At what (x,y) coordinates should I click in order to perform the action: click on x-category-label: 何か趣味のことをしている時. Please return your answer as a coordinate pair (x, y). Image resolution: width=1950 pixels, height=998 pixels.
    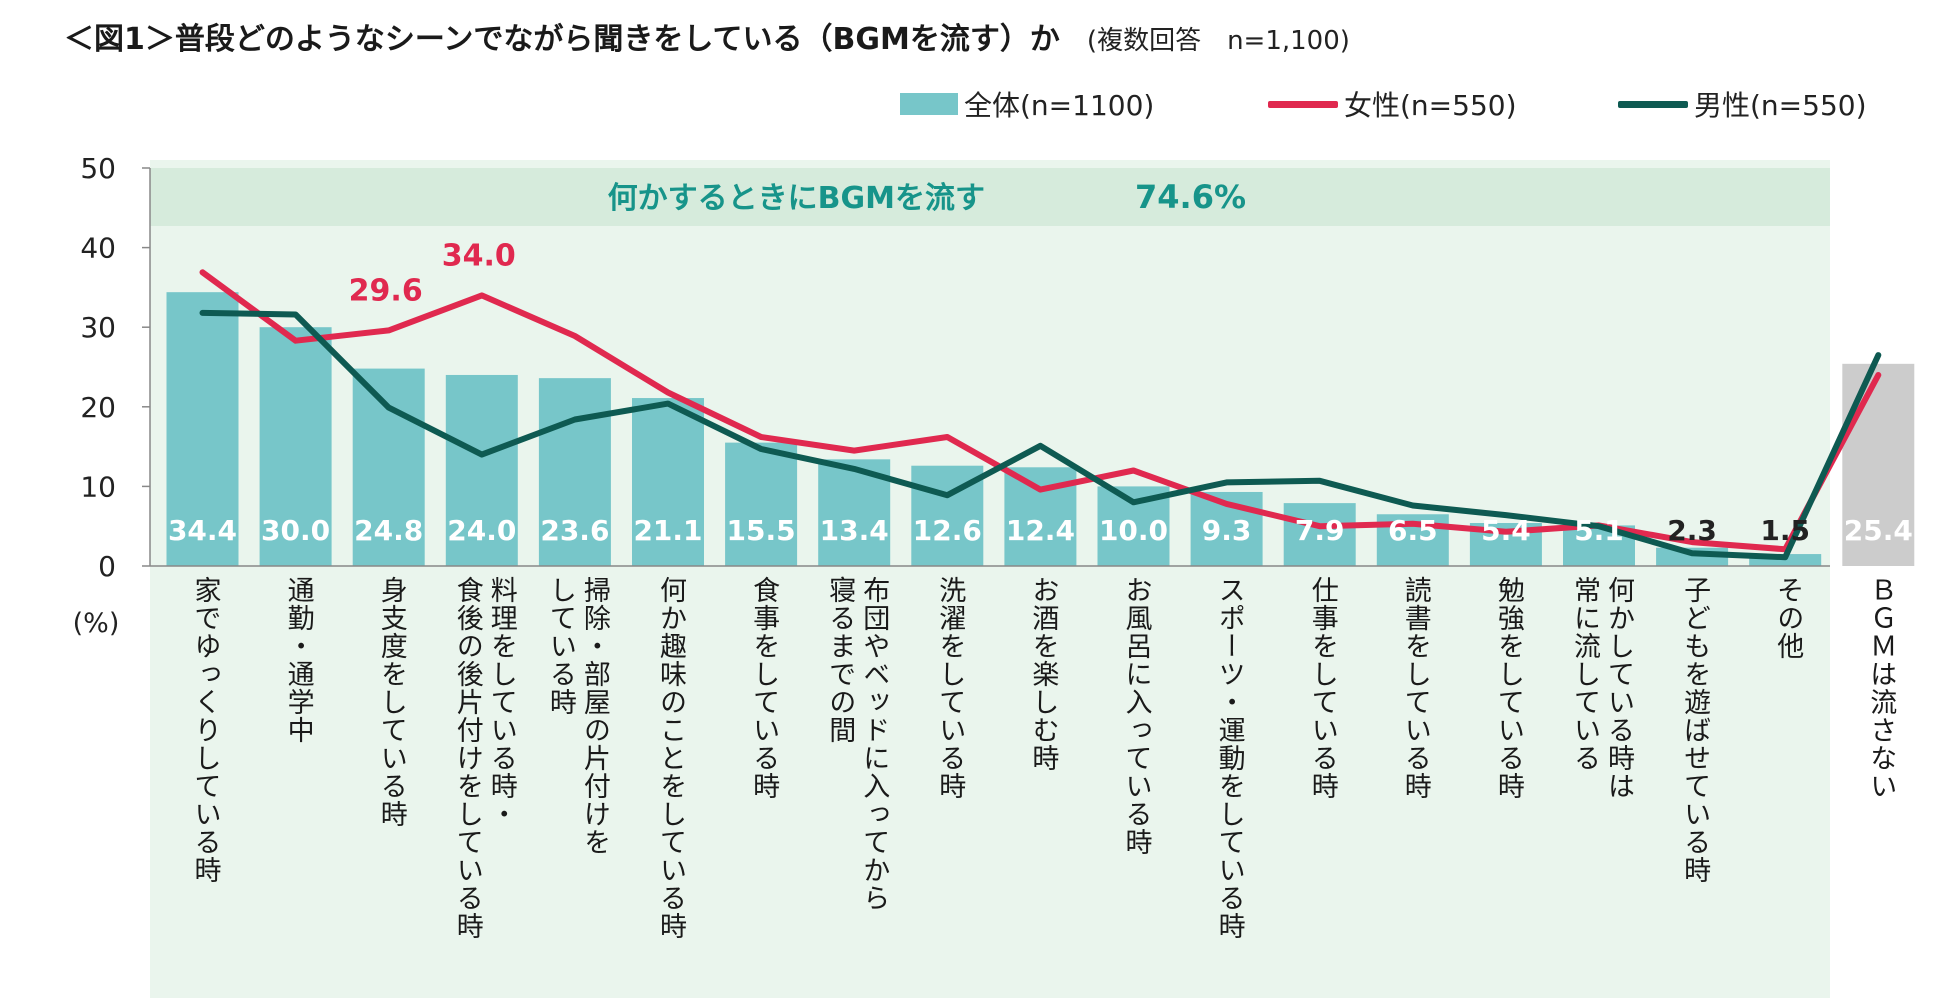
    Looking at the image, I should click on (670, 758).